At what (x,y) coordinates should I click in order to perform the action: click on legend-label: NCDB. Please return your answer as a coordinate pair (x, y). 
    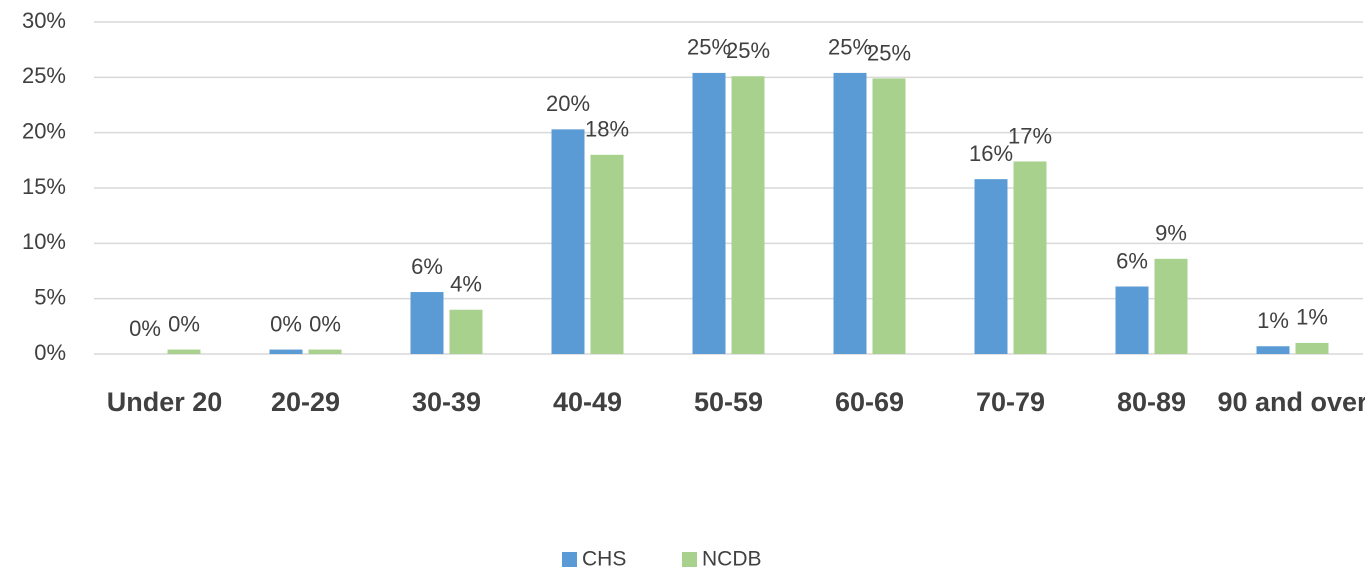
    Looking at the image, I should click on (732, 559).